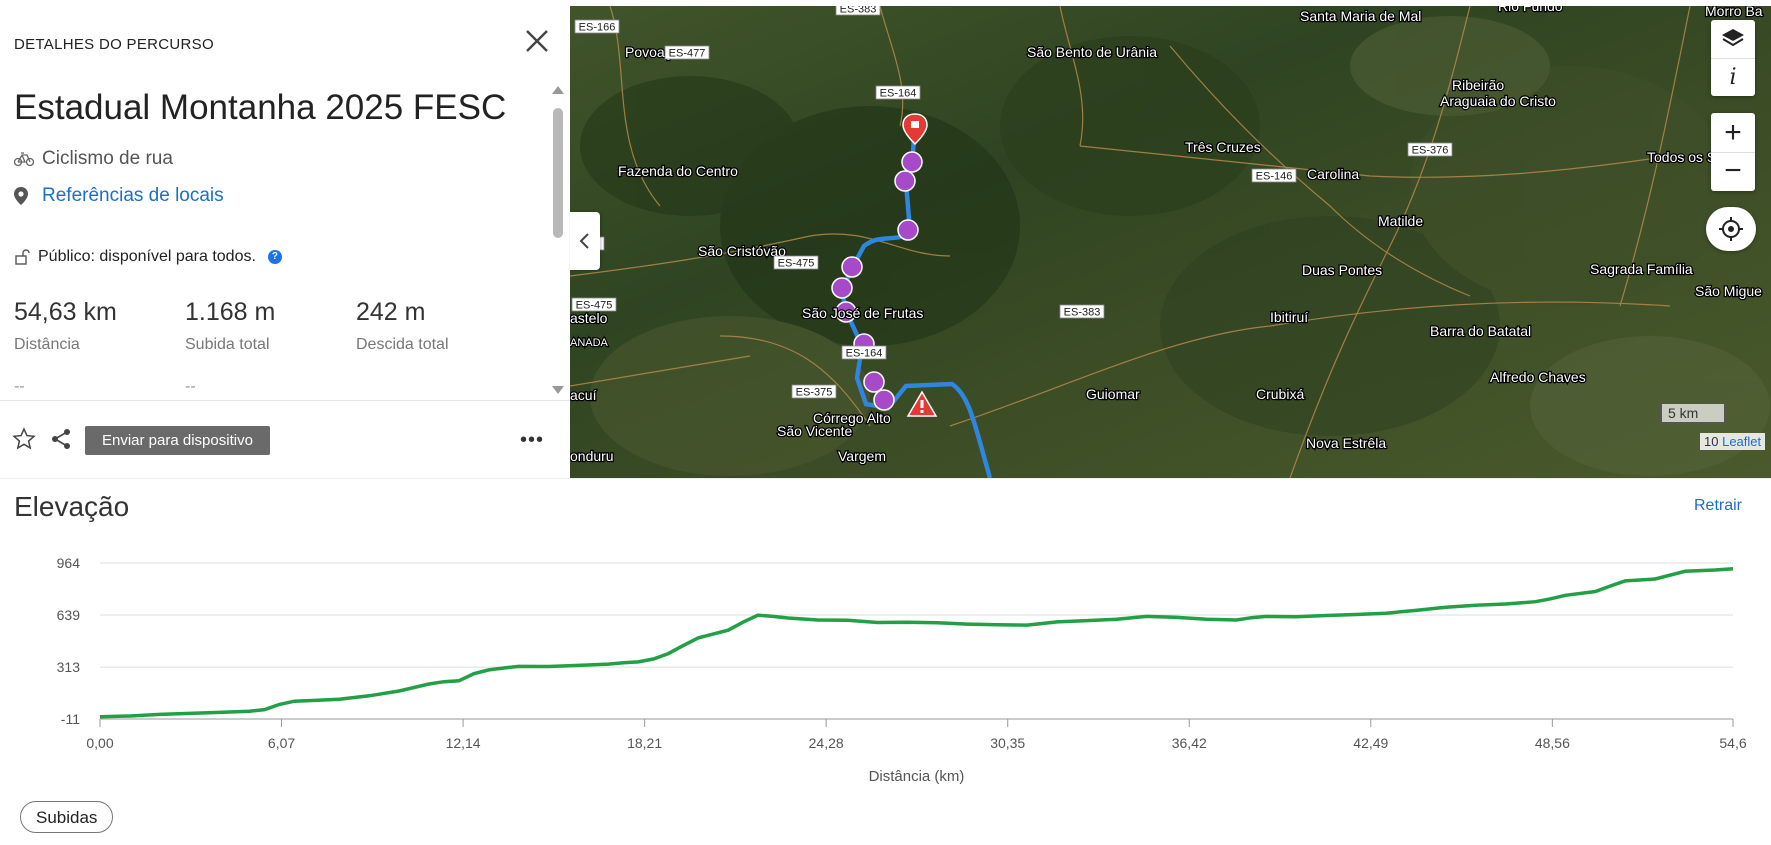 Image resolution: width=1771 pixels, height=845 pixels. What do you see at coordinates (589, 318) in the screenshot?
I see `place-label: astelo` at bounding box center [589, 318].